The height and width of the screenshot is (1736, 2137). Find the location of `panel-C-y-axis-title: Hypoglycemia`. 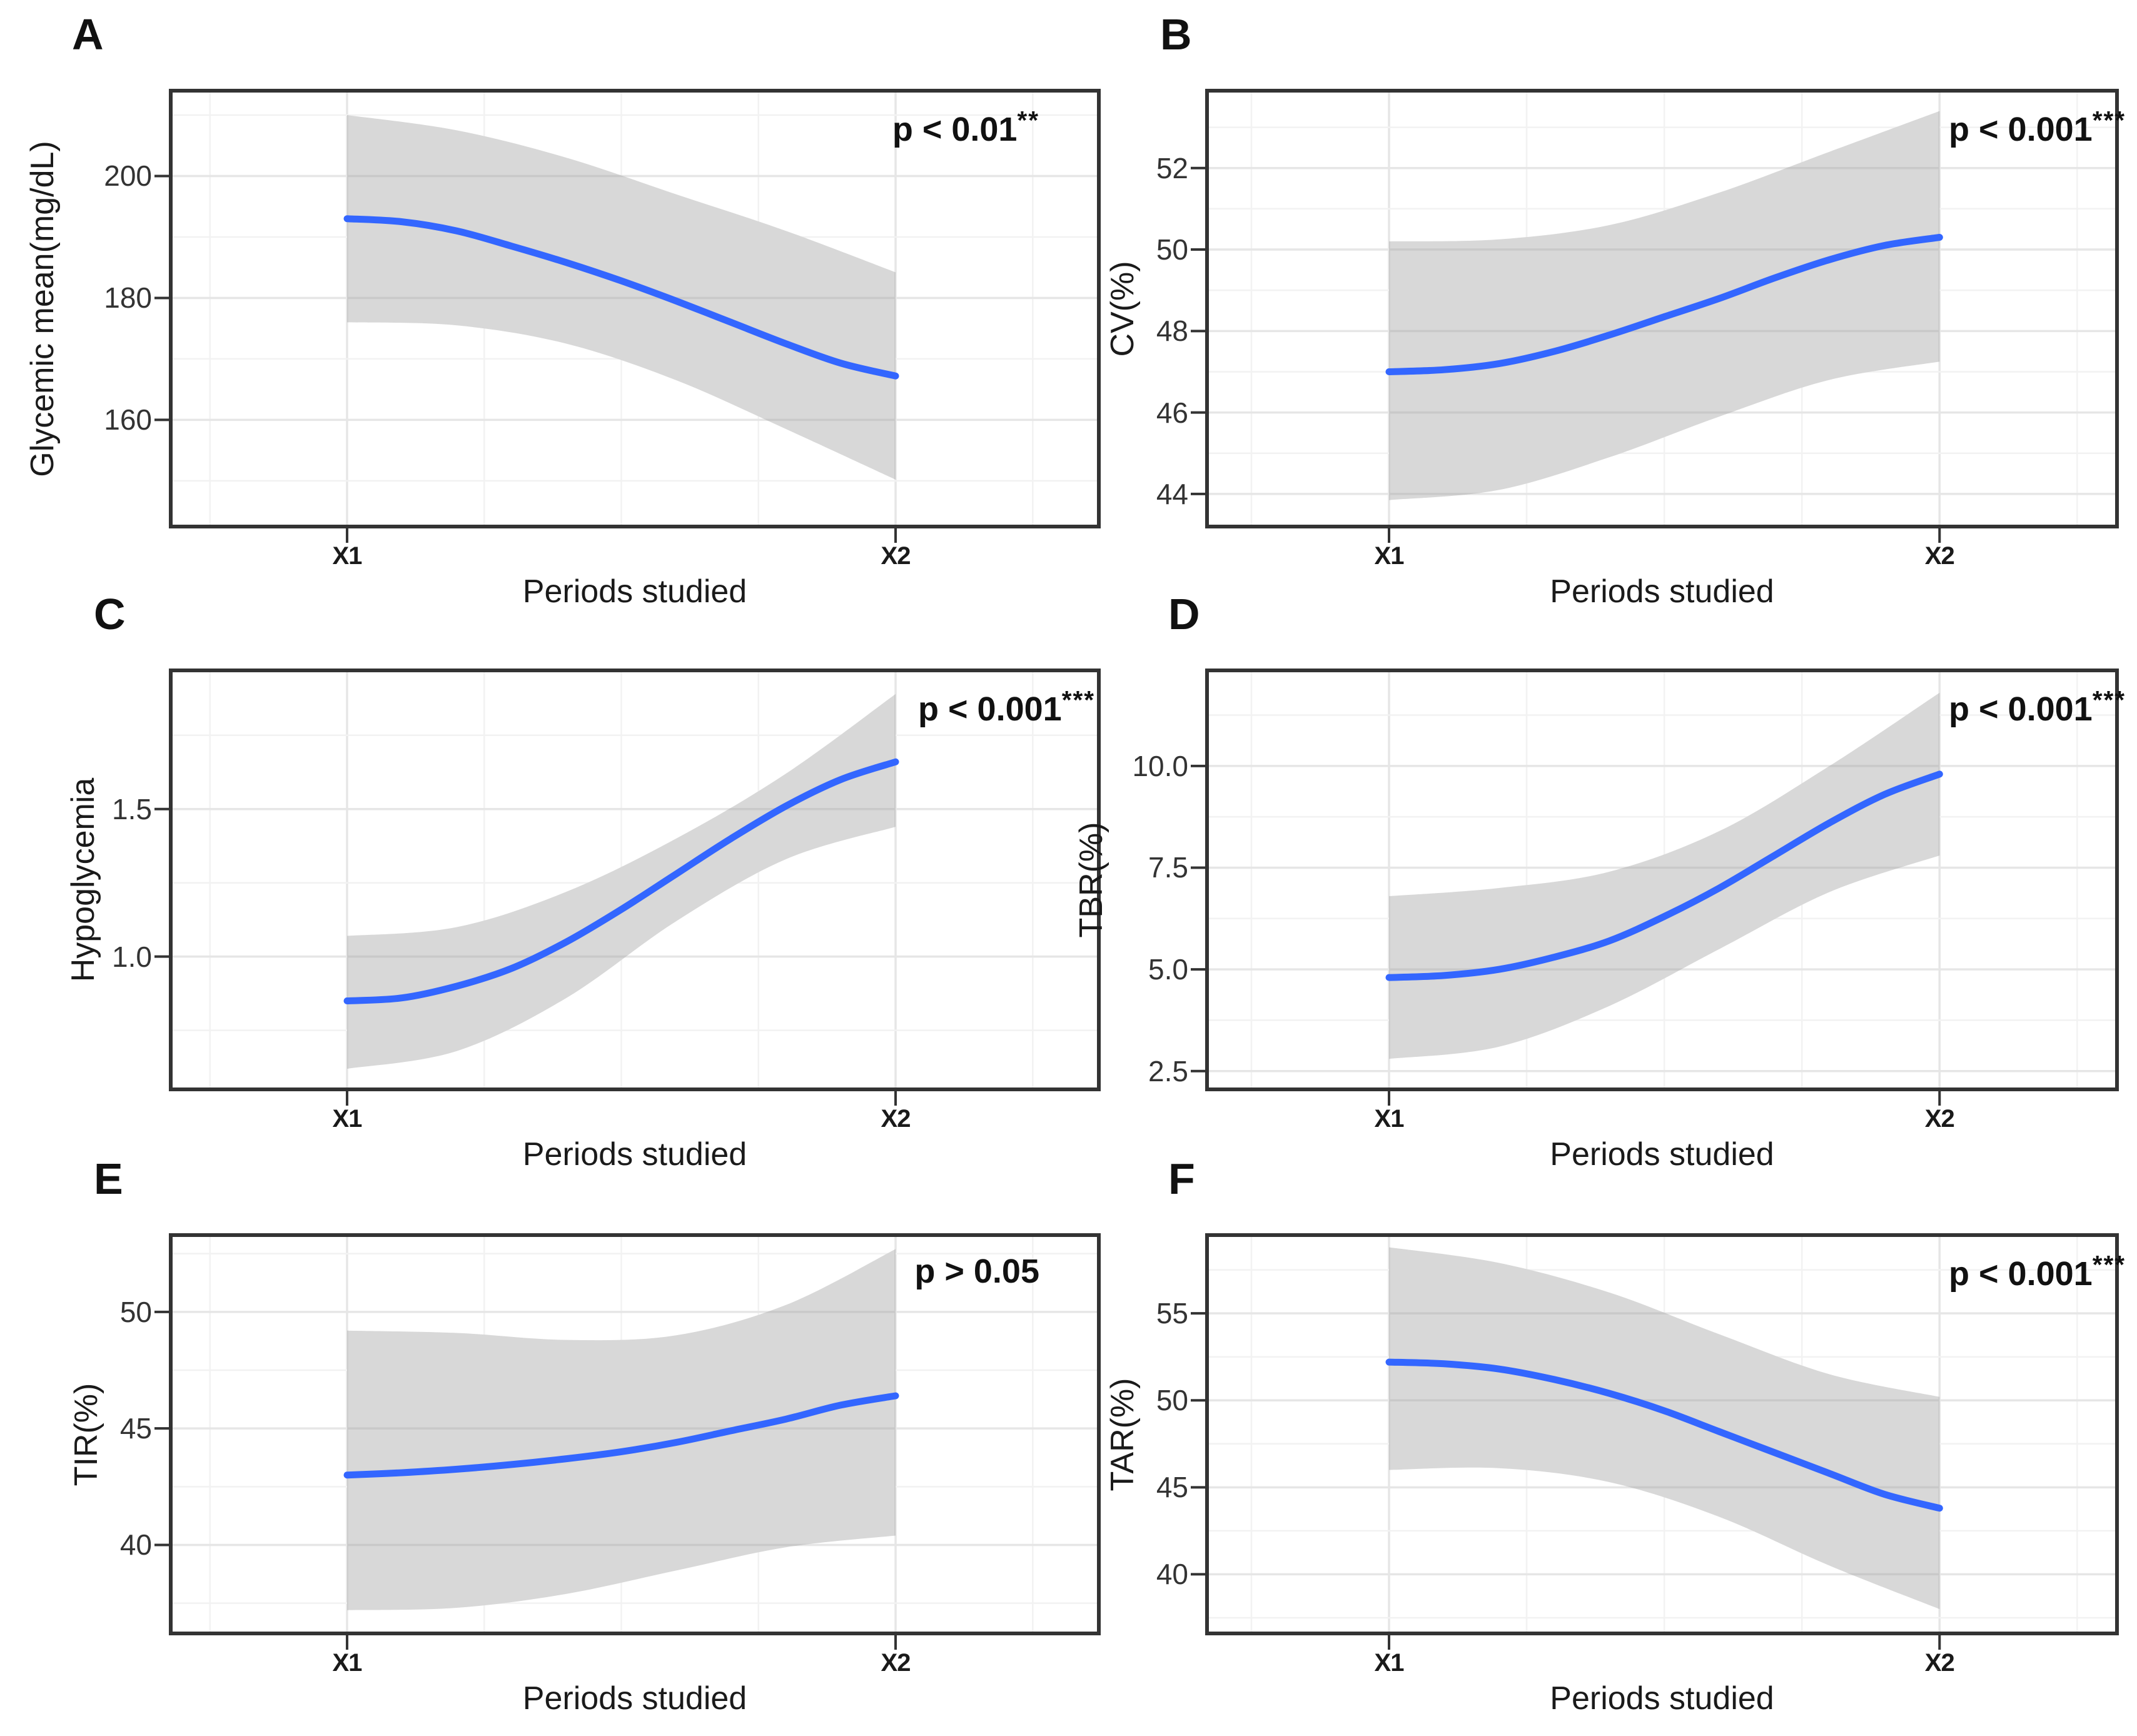

panel-C-y-axis-title: Hypoglycemia is located at coordinates (83, 879).